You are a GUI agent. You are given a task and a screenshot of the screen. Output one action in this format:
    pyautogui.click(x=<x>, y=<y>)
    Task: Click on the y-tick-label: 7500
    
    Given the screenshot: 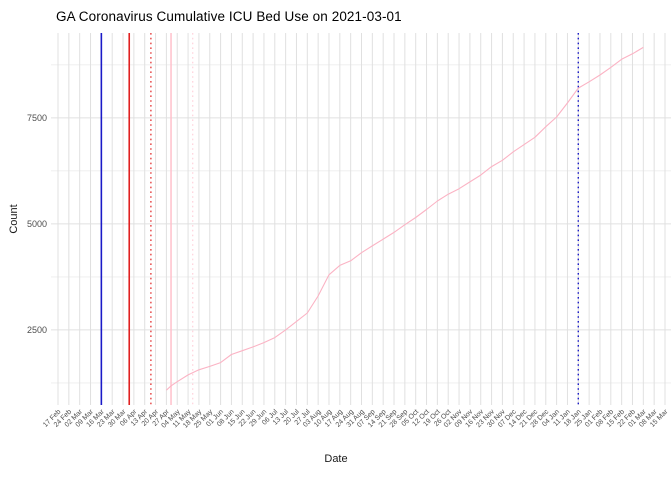 What is the action you would take?
    pyautogui.click(x=37, y=118)
    